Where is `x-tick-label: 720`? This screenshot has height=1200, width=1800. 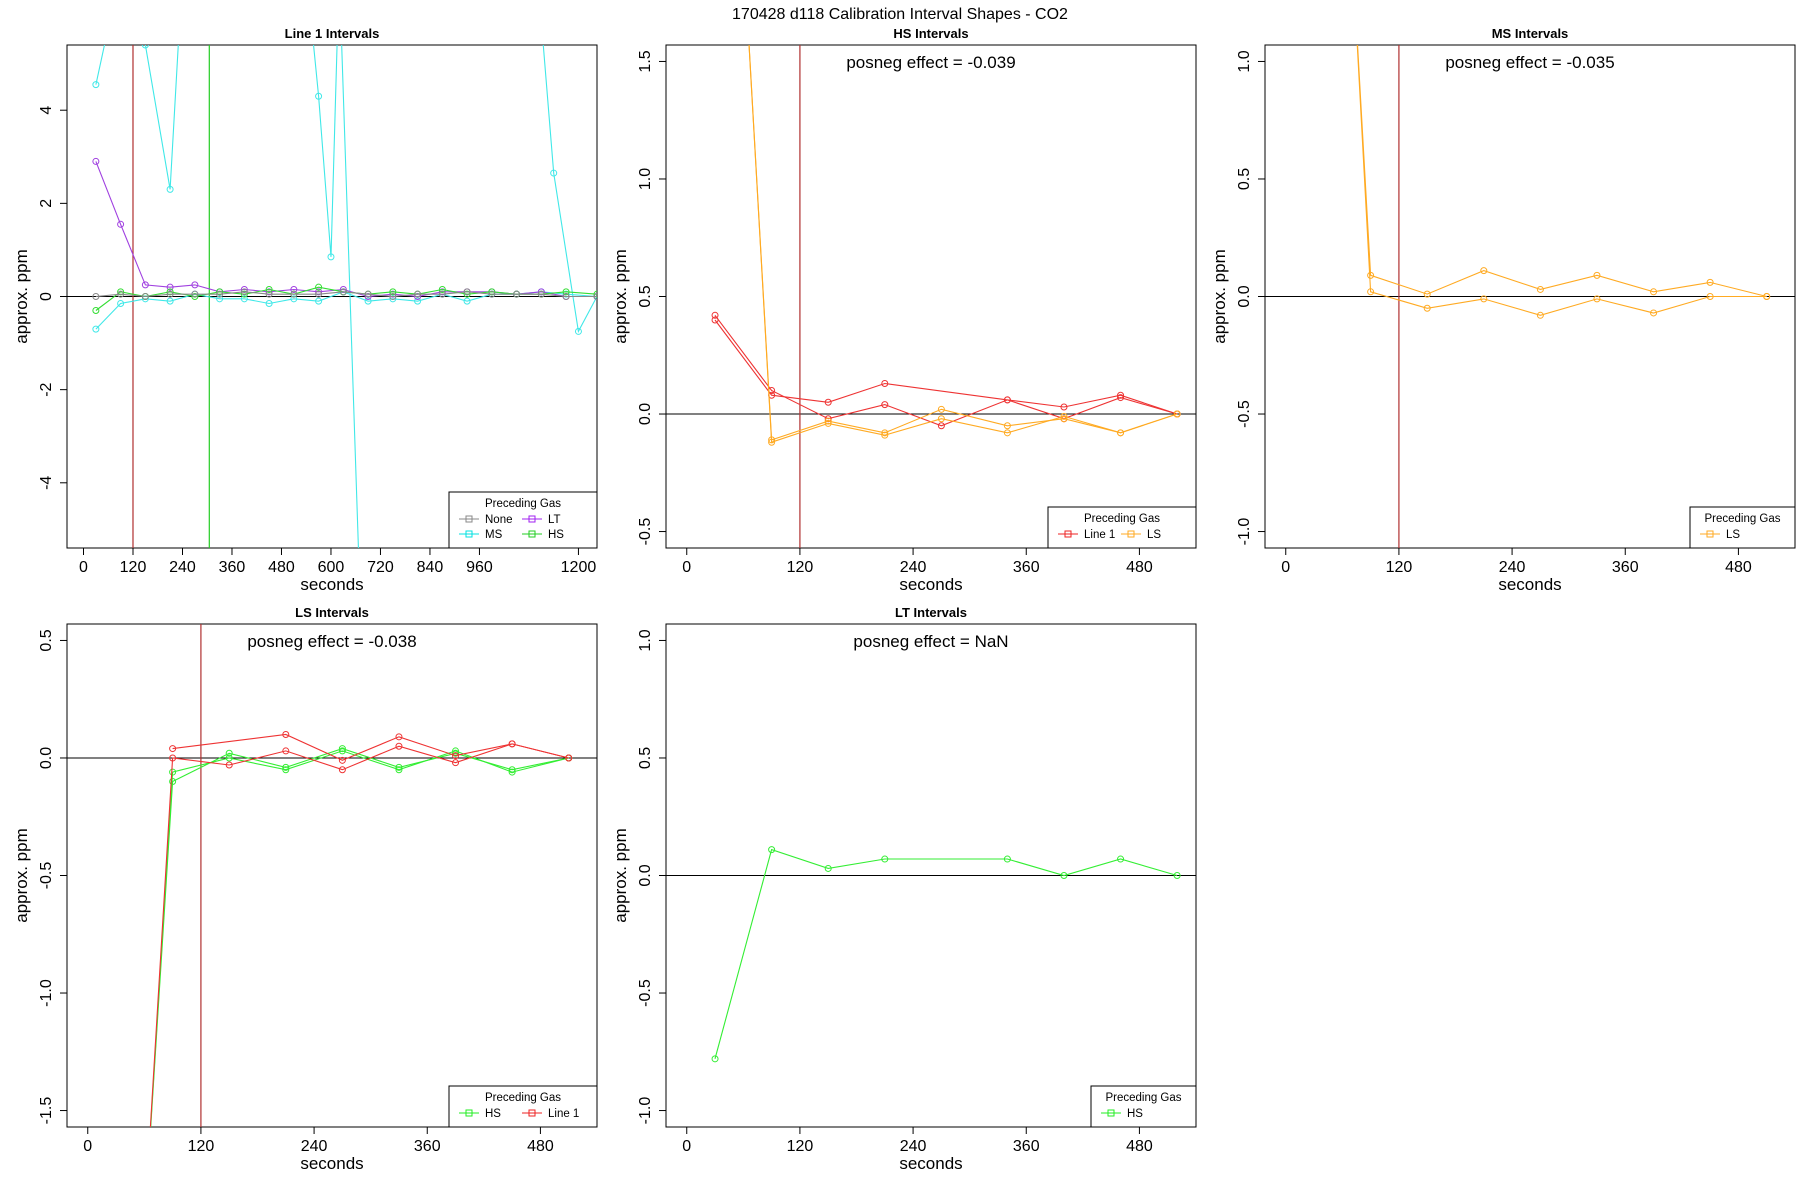 x-tick-label: 720 is located at coordinates (380, 567).